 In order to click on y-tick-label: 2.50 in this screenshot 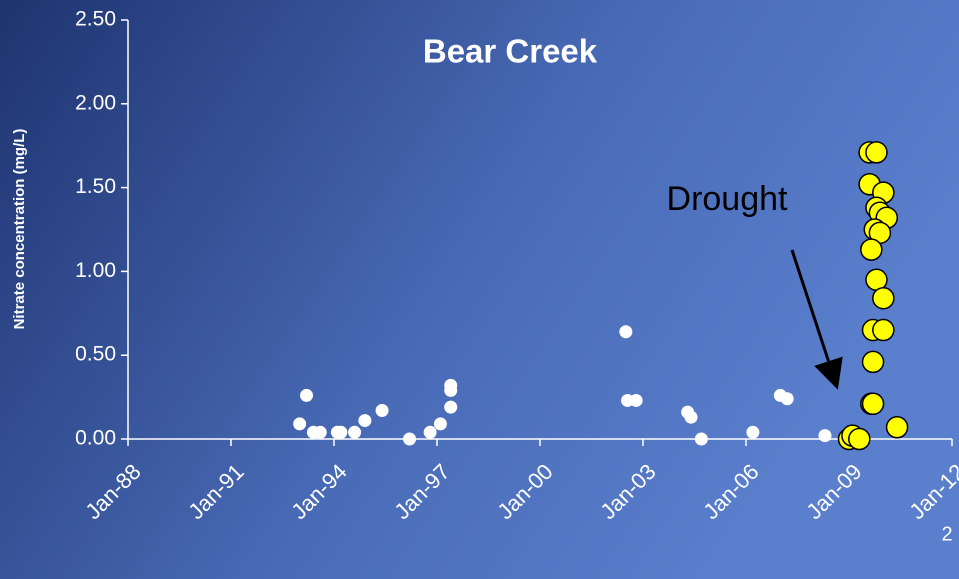, I will do `click(95, 19)`.